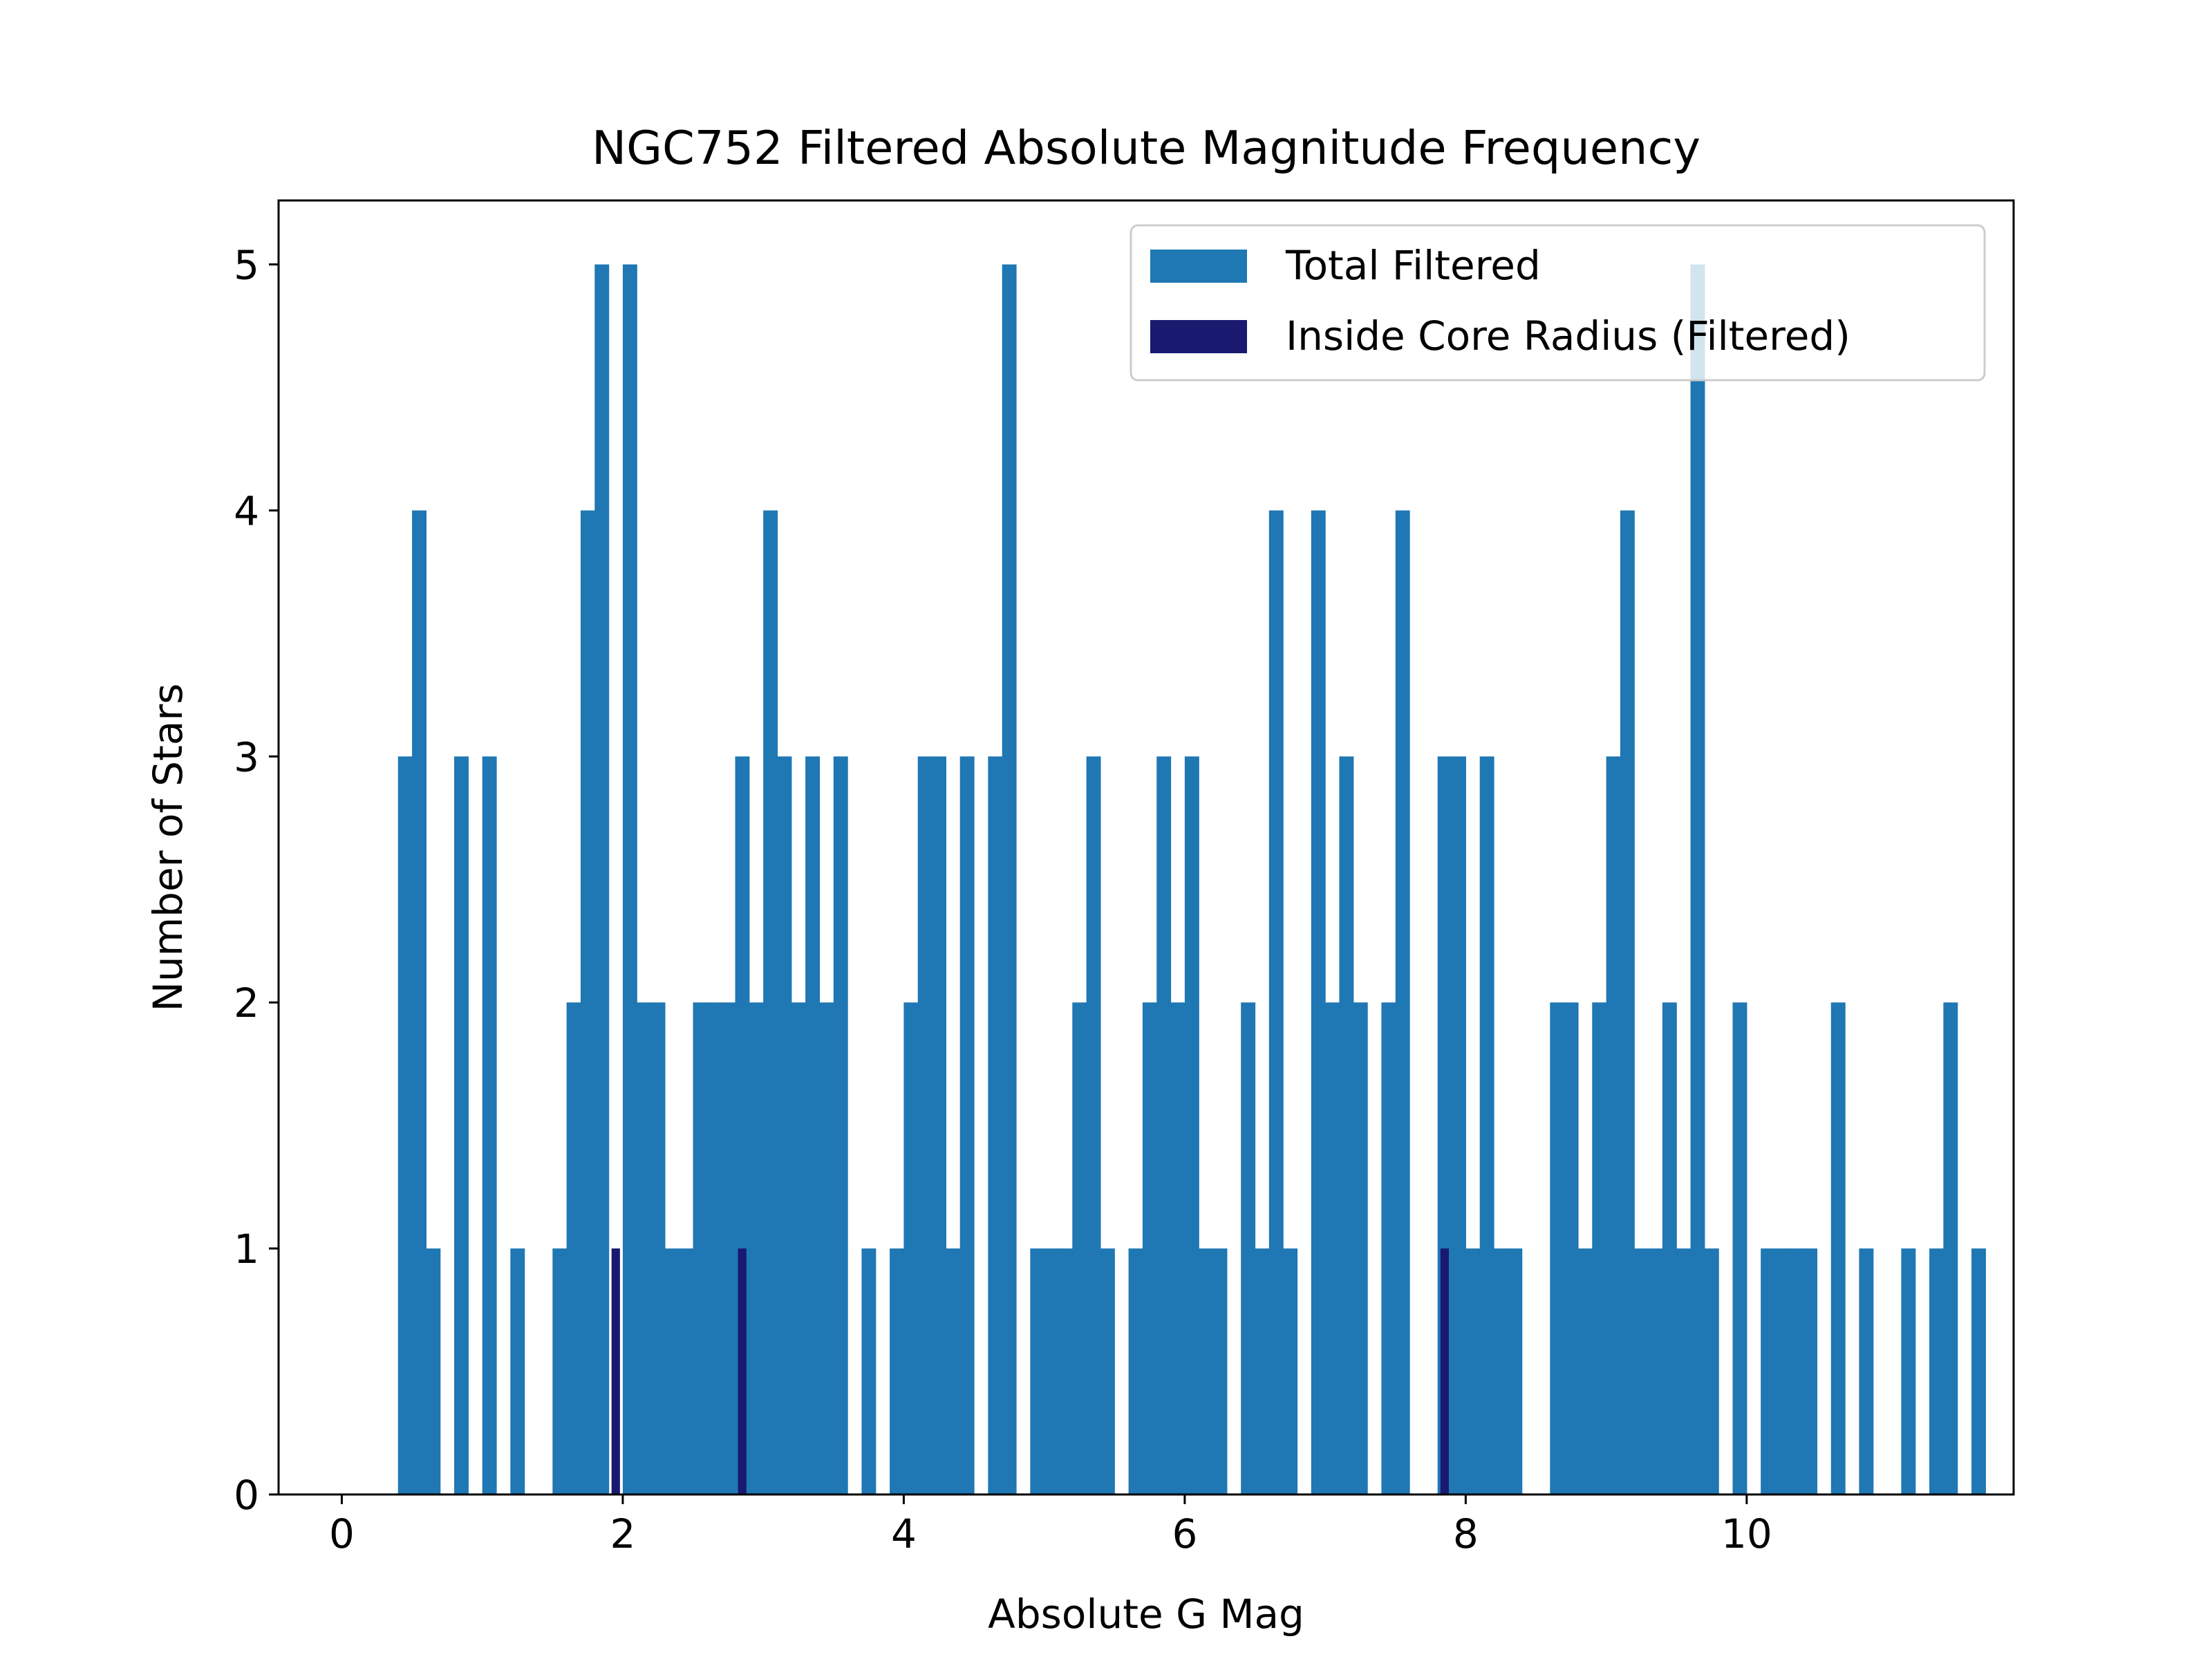  Describe the element at coordinates (246, 510) in the screenshot. I see `y-tick-label: 4` at that location.